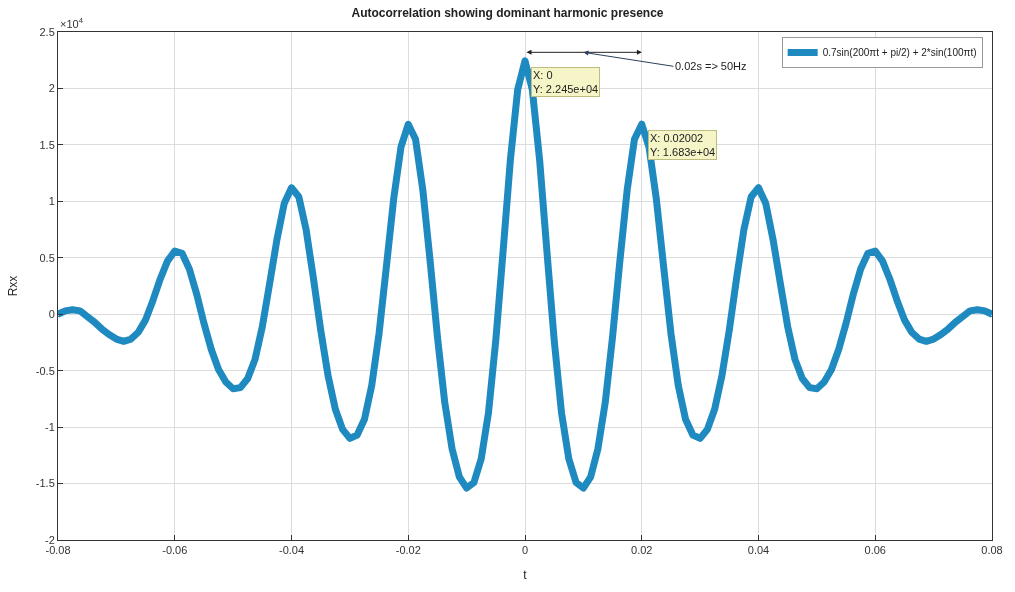 The width and height of the screenshot is (1015, 592). I want to click on x-tick-label: 0.02, so click(642, 550).